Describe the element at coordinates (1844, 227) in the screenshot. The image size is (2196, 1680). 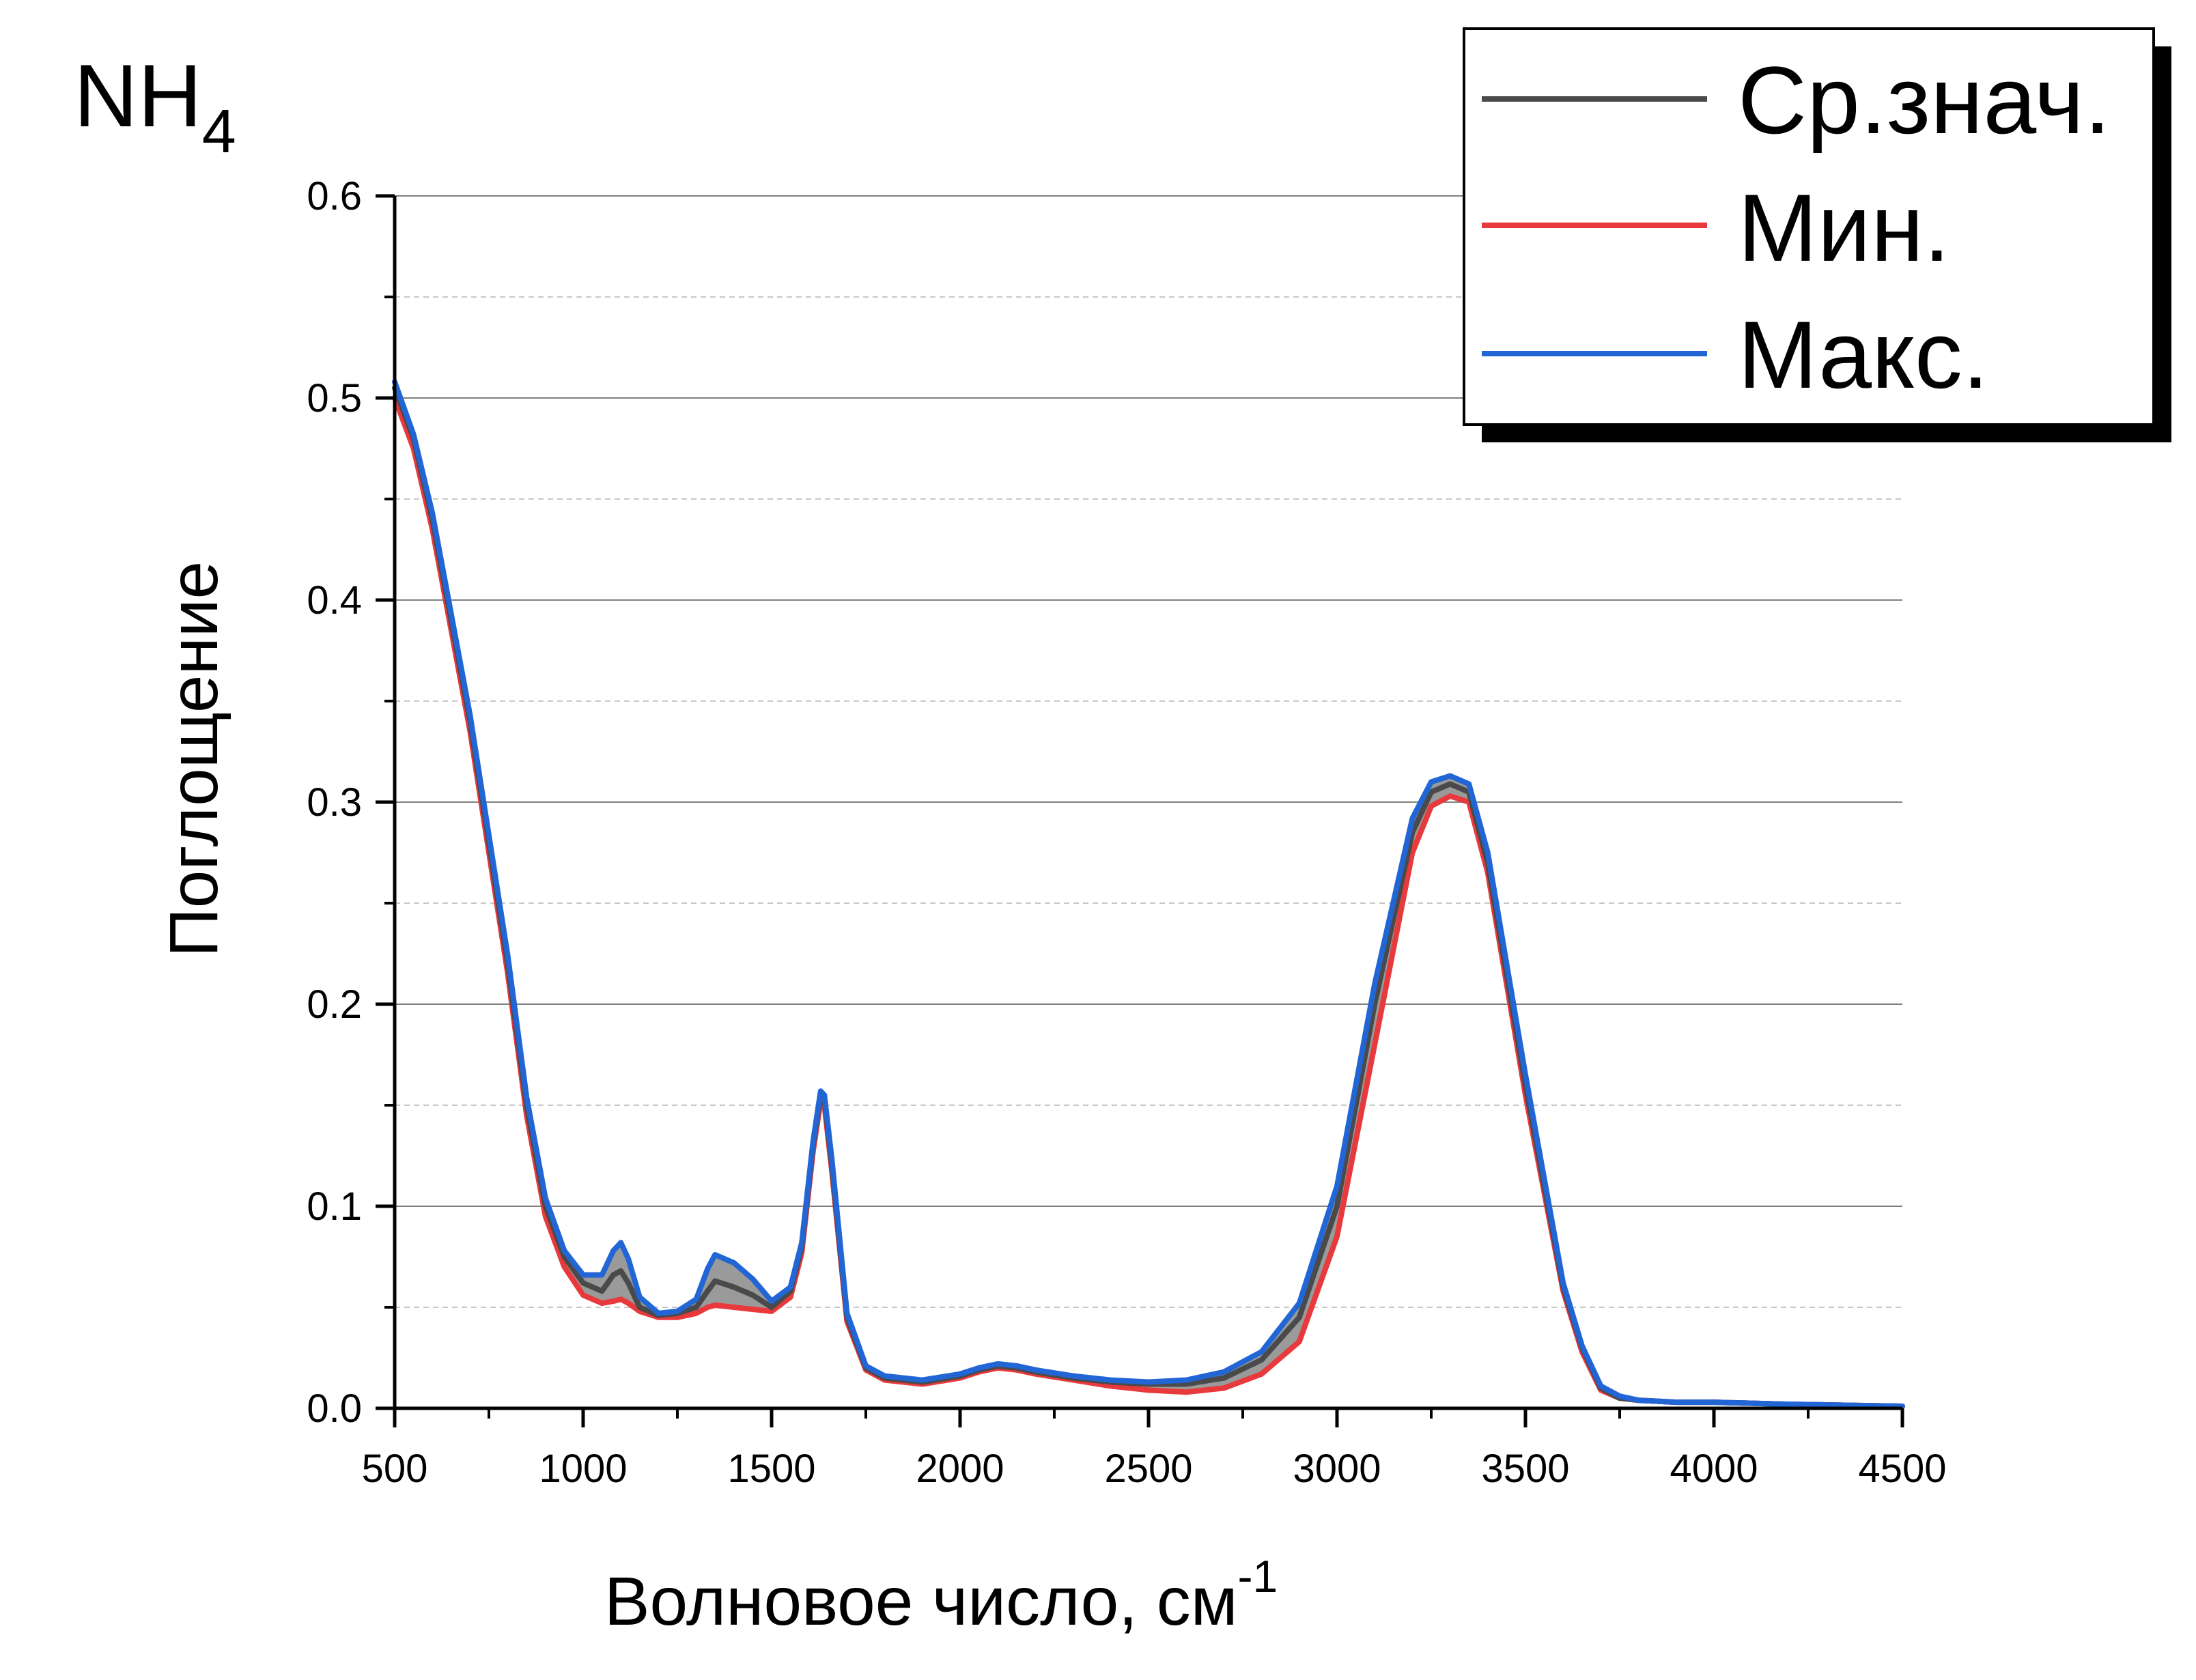
I see `legend-label-min: Мин.` at that location.